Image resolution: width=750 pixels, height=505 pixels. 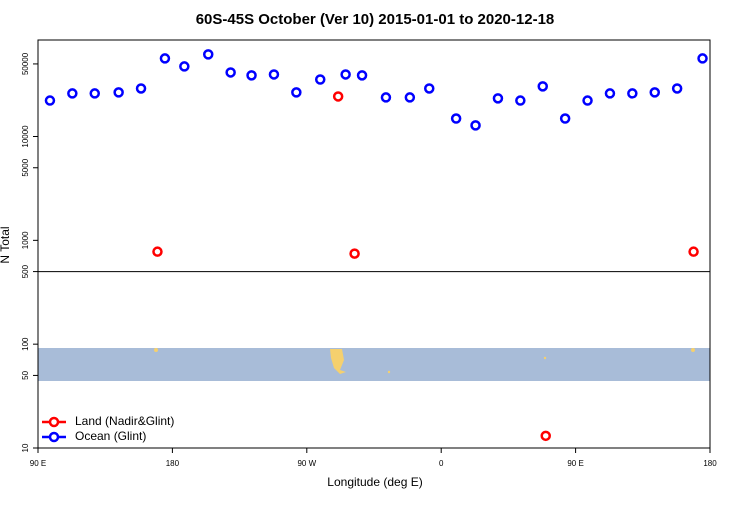 What do you see at coordinates (110, 436) in the screenshot?
I see `legend-label: Ocean (Glint)` at bounding box center [110, 436].